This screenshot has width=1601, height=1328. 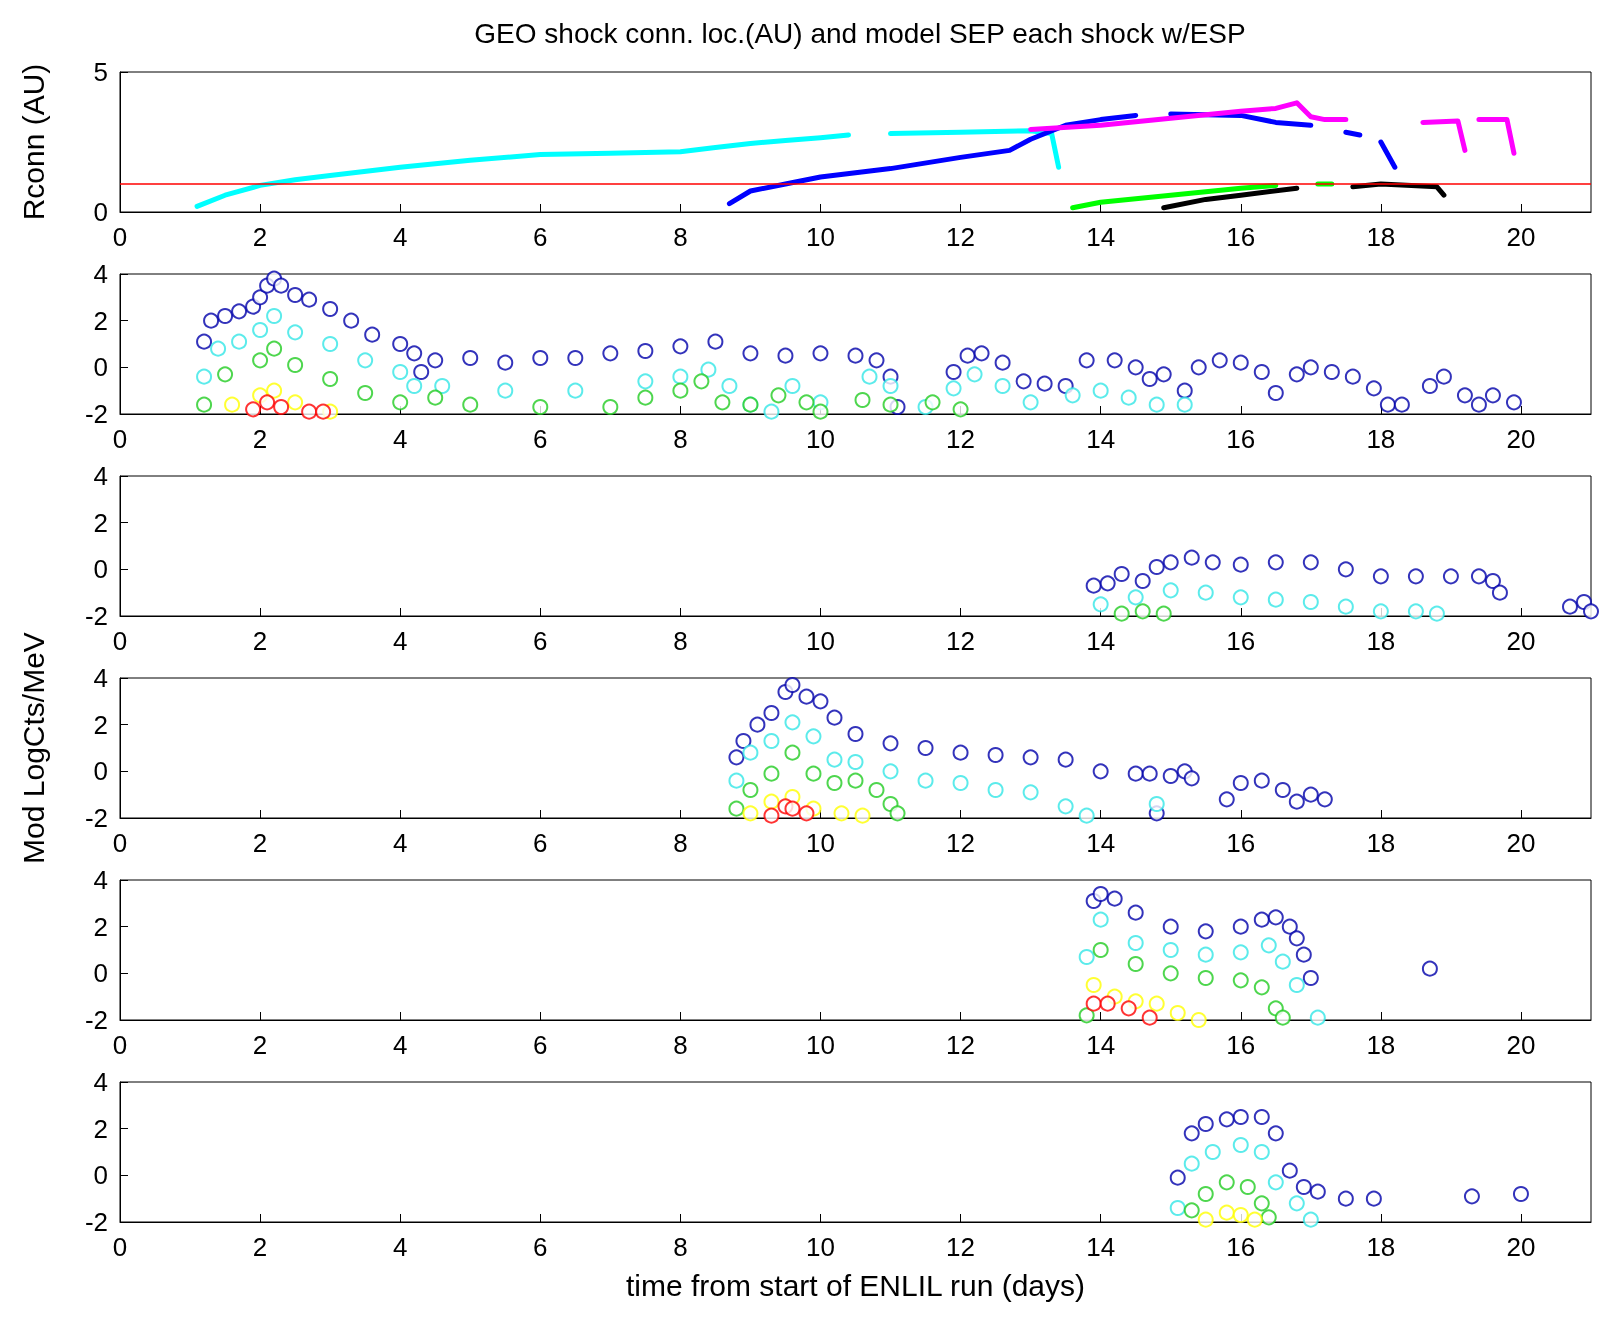 What do you see at coordinates (855, 1285) in the screenshot?
I see `x-axis-title: time from start of ENLIL run (days)` at bounding box center [855, 1285].